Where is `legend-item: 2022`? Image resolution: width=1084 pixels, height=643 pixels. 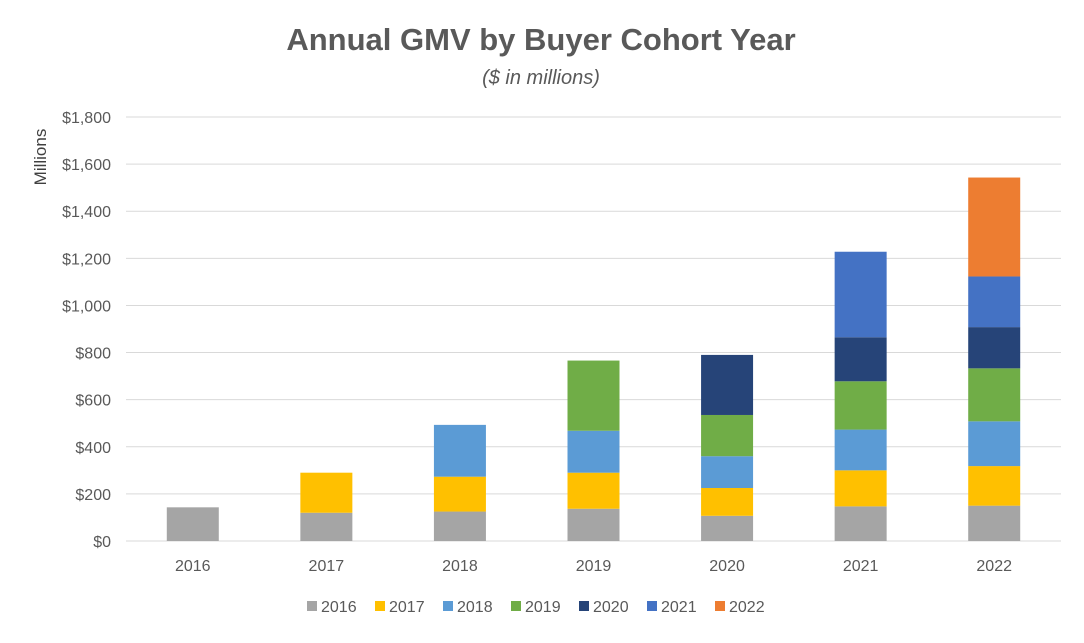
legend-item: 2022 is located at coordinates (740, 607).